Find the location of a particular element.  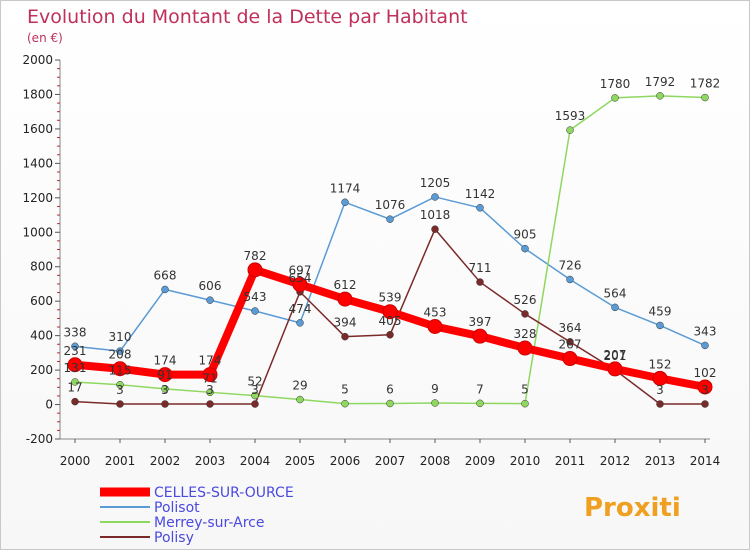

data-label: 231 is located at coordinates (75, 351).